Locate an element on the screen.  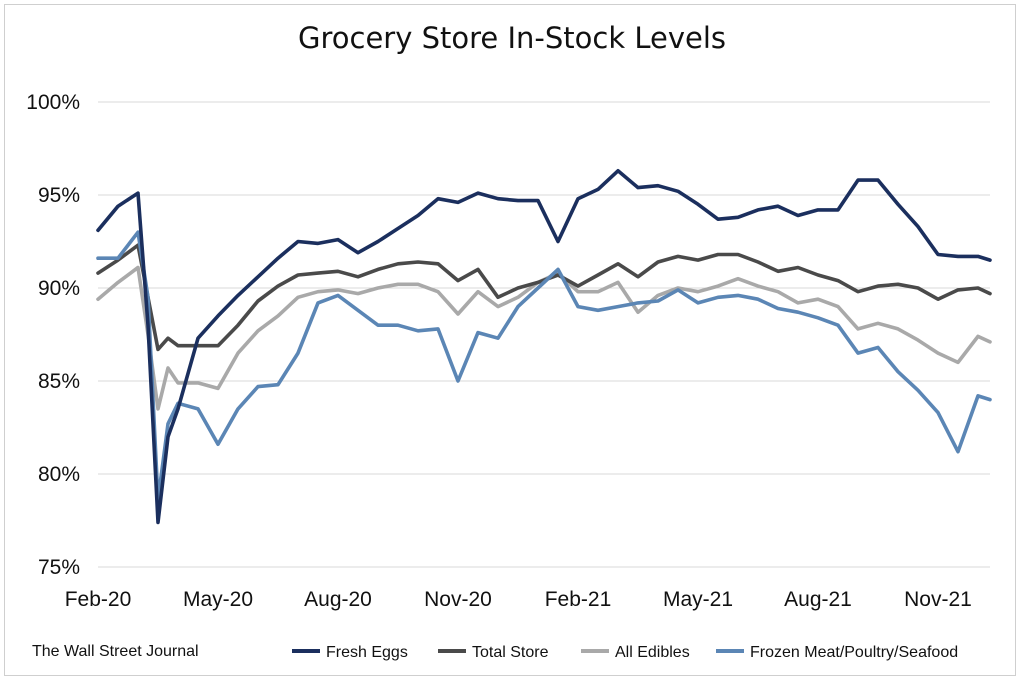
series-line-total-store is located at coordinates (544, 297).